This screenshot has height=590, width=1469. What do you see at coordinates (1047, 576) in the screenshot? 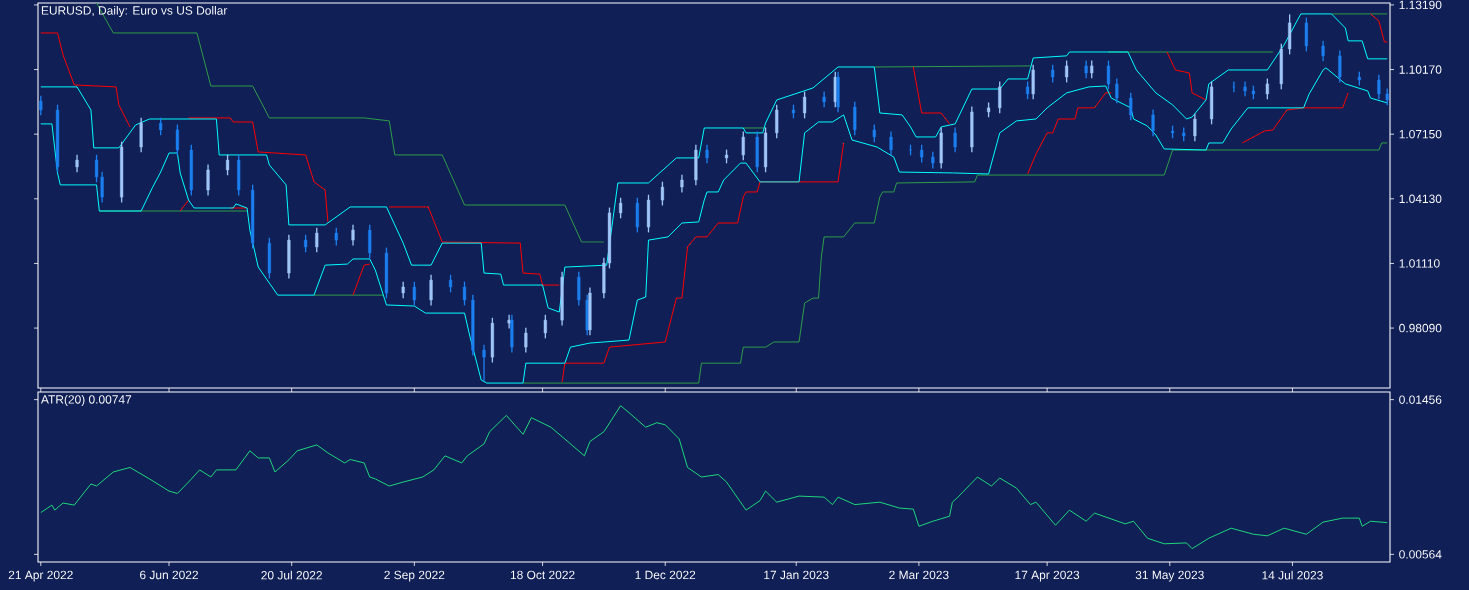
I see `x-tick-label: 17 Apr 2023` at bounding box center [1047, 576].